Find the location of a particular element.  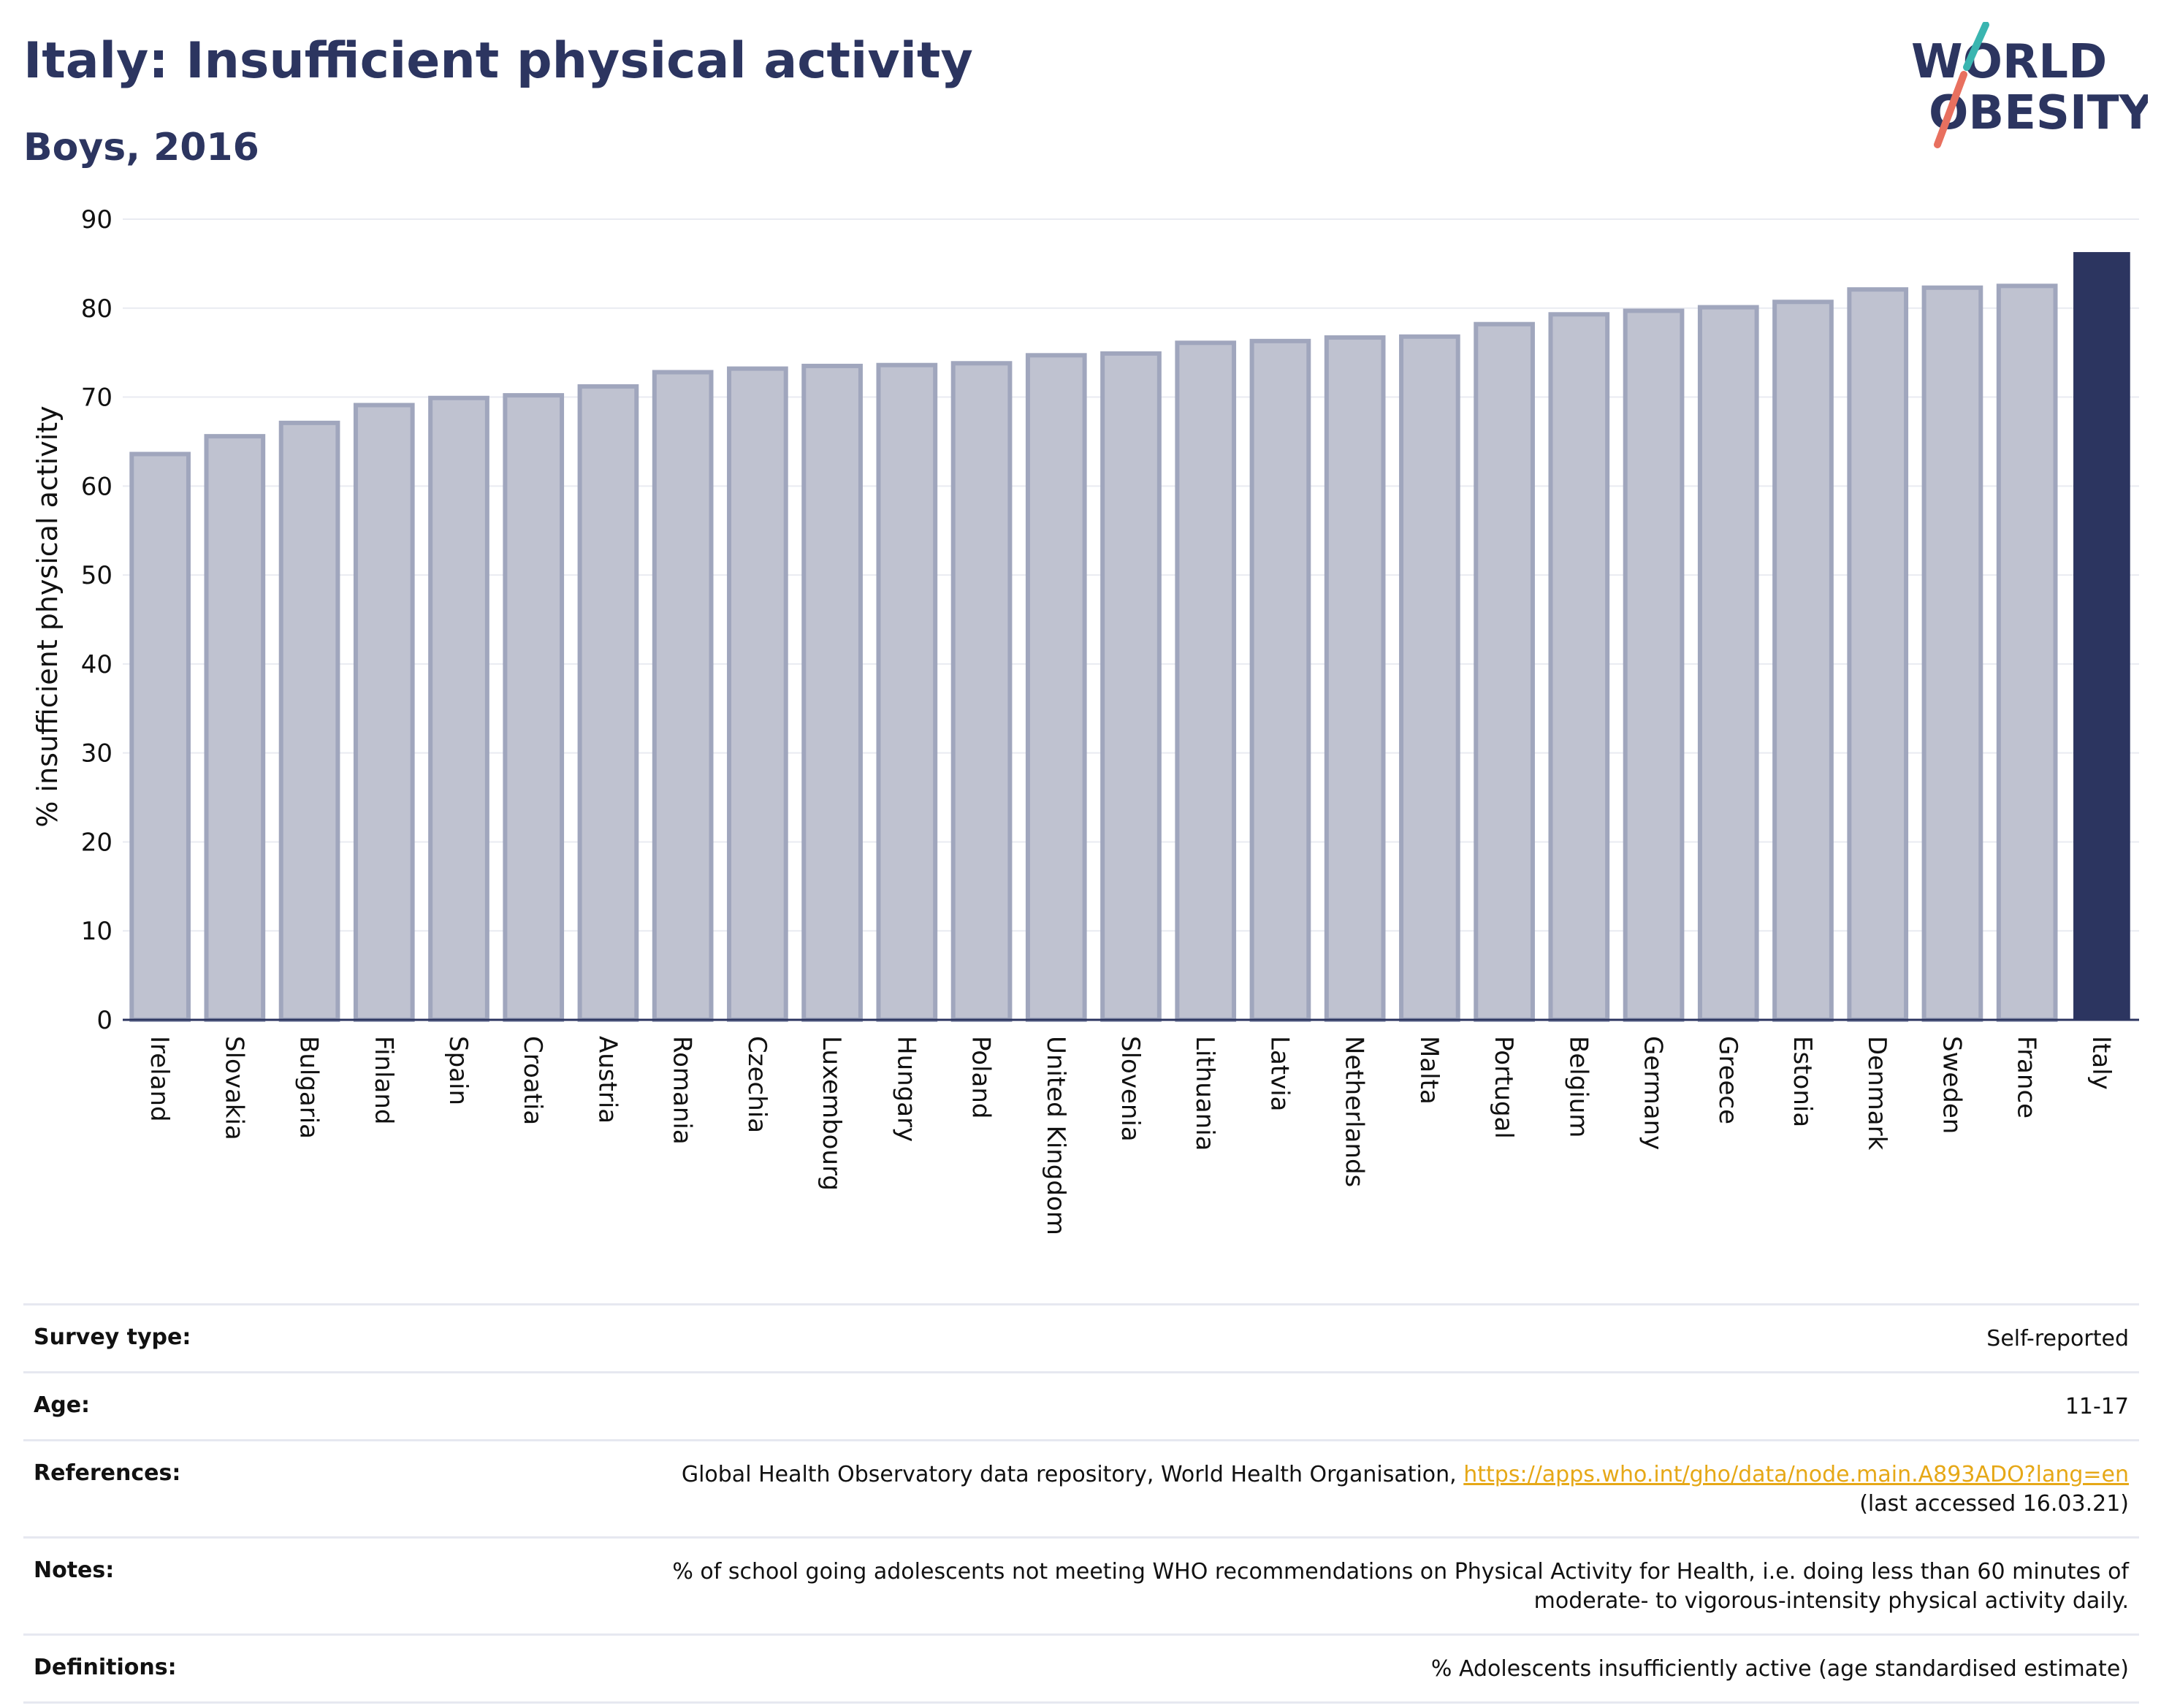

bar-croatia is located at coordinates (534, 707).